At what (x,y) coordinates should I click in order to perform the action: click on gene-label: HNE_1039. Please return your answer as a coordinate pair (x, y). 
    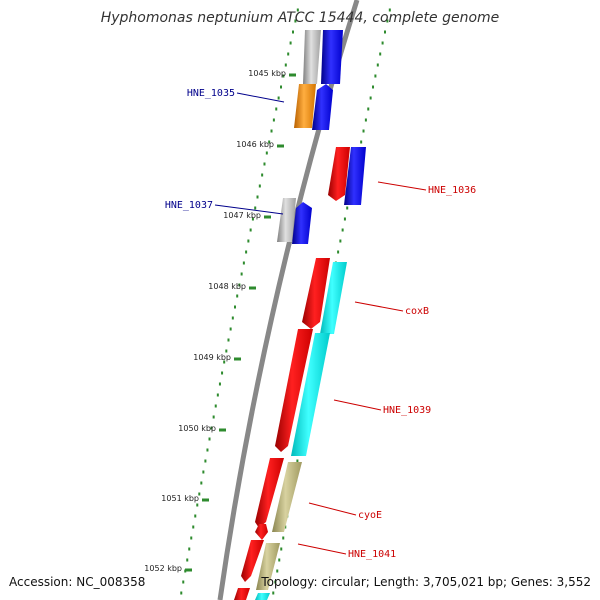
    Looking at the image, I should click on (407, 410).